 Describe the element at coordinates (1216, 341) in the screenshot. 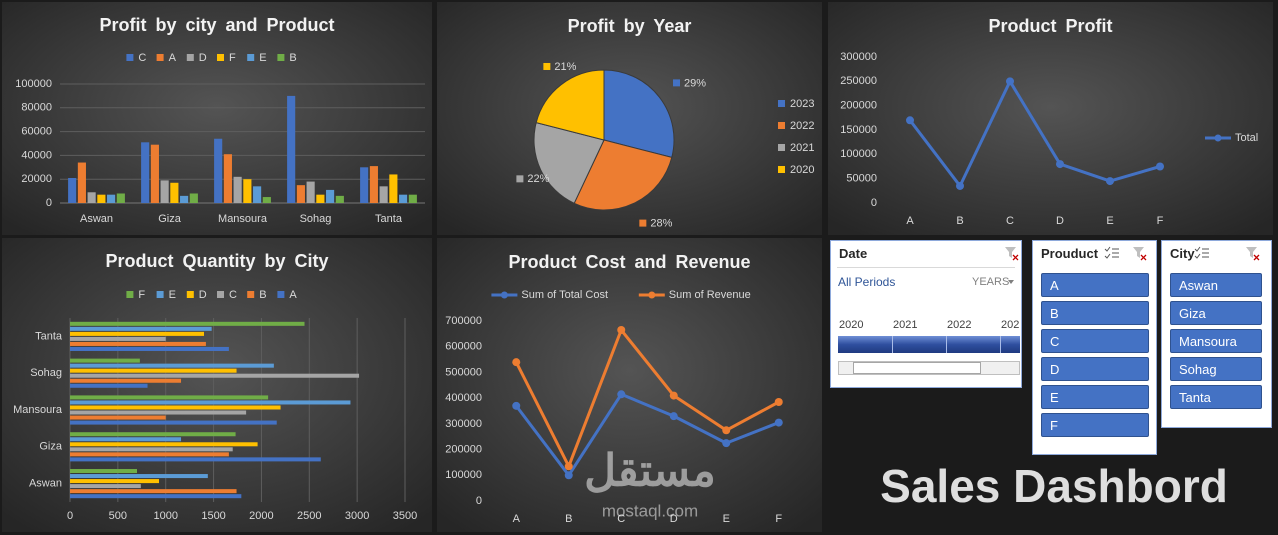

I see `slicer-item: Mansoura` at that location.